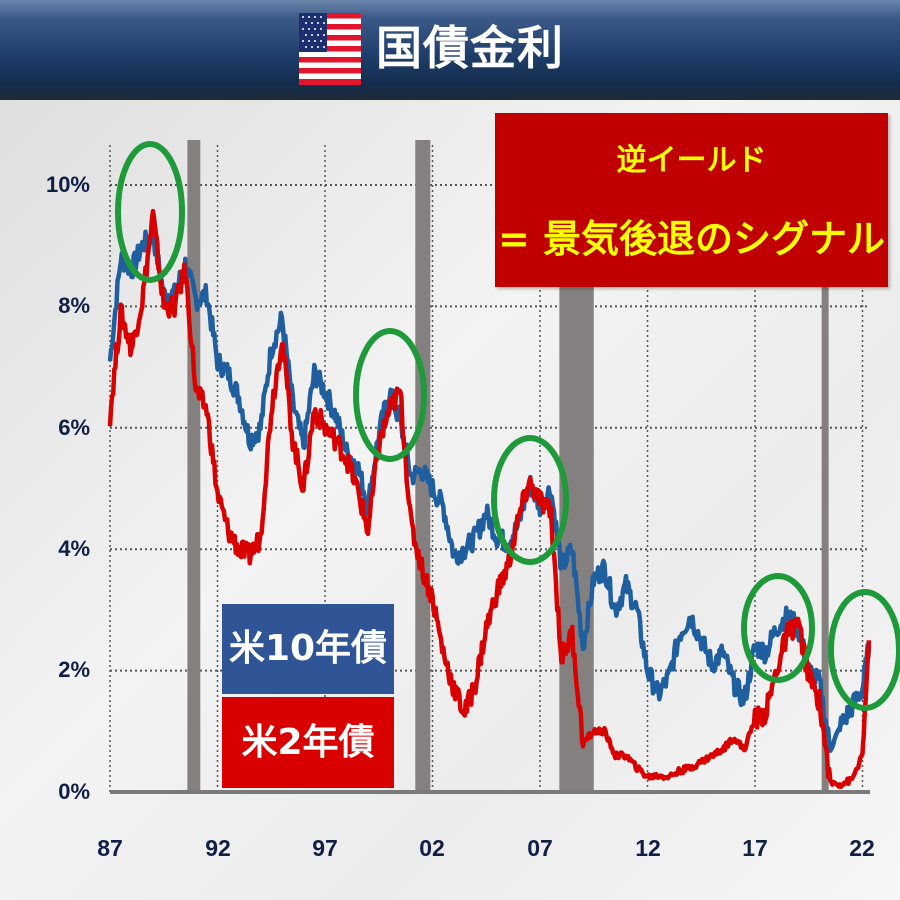  Describe the element at coordinates (67, 184) in the screenshot. I see `y-tick-10: 10%` at that location.